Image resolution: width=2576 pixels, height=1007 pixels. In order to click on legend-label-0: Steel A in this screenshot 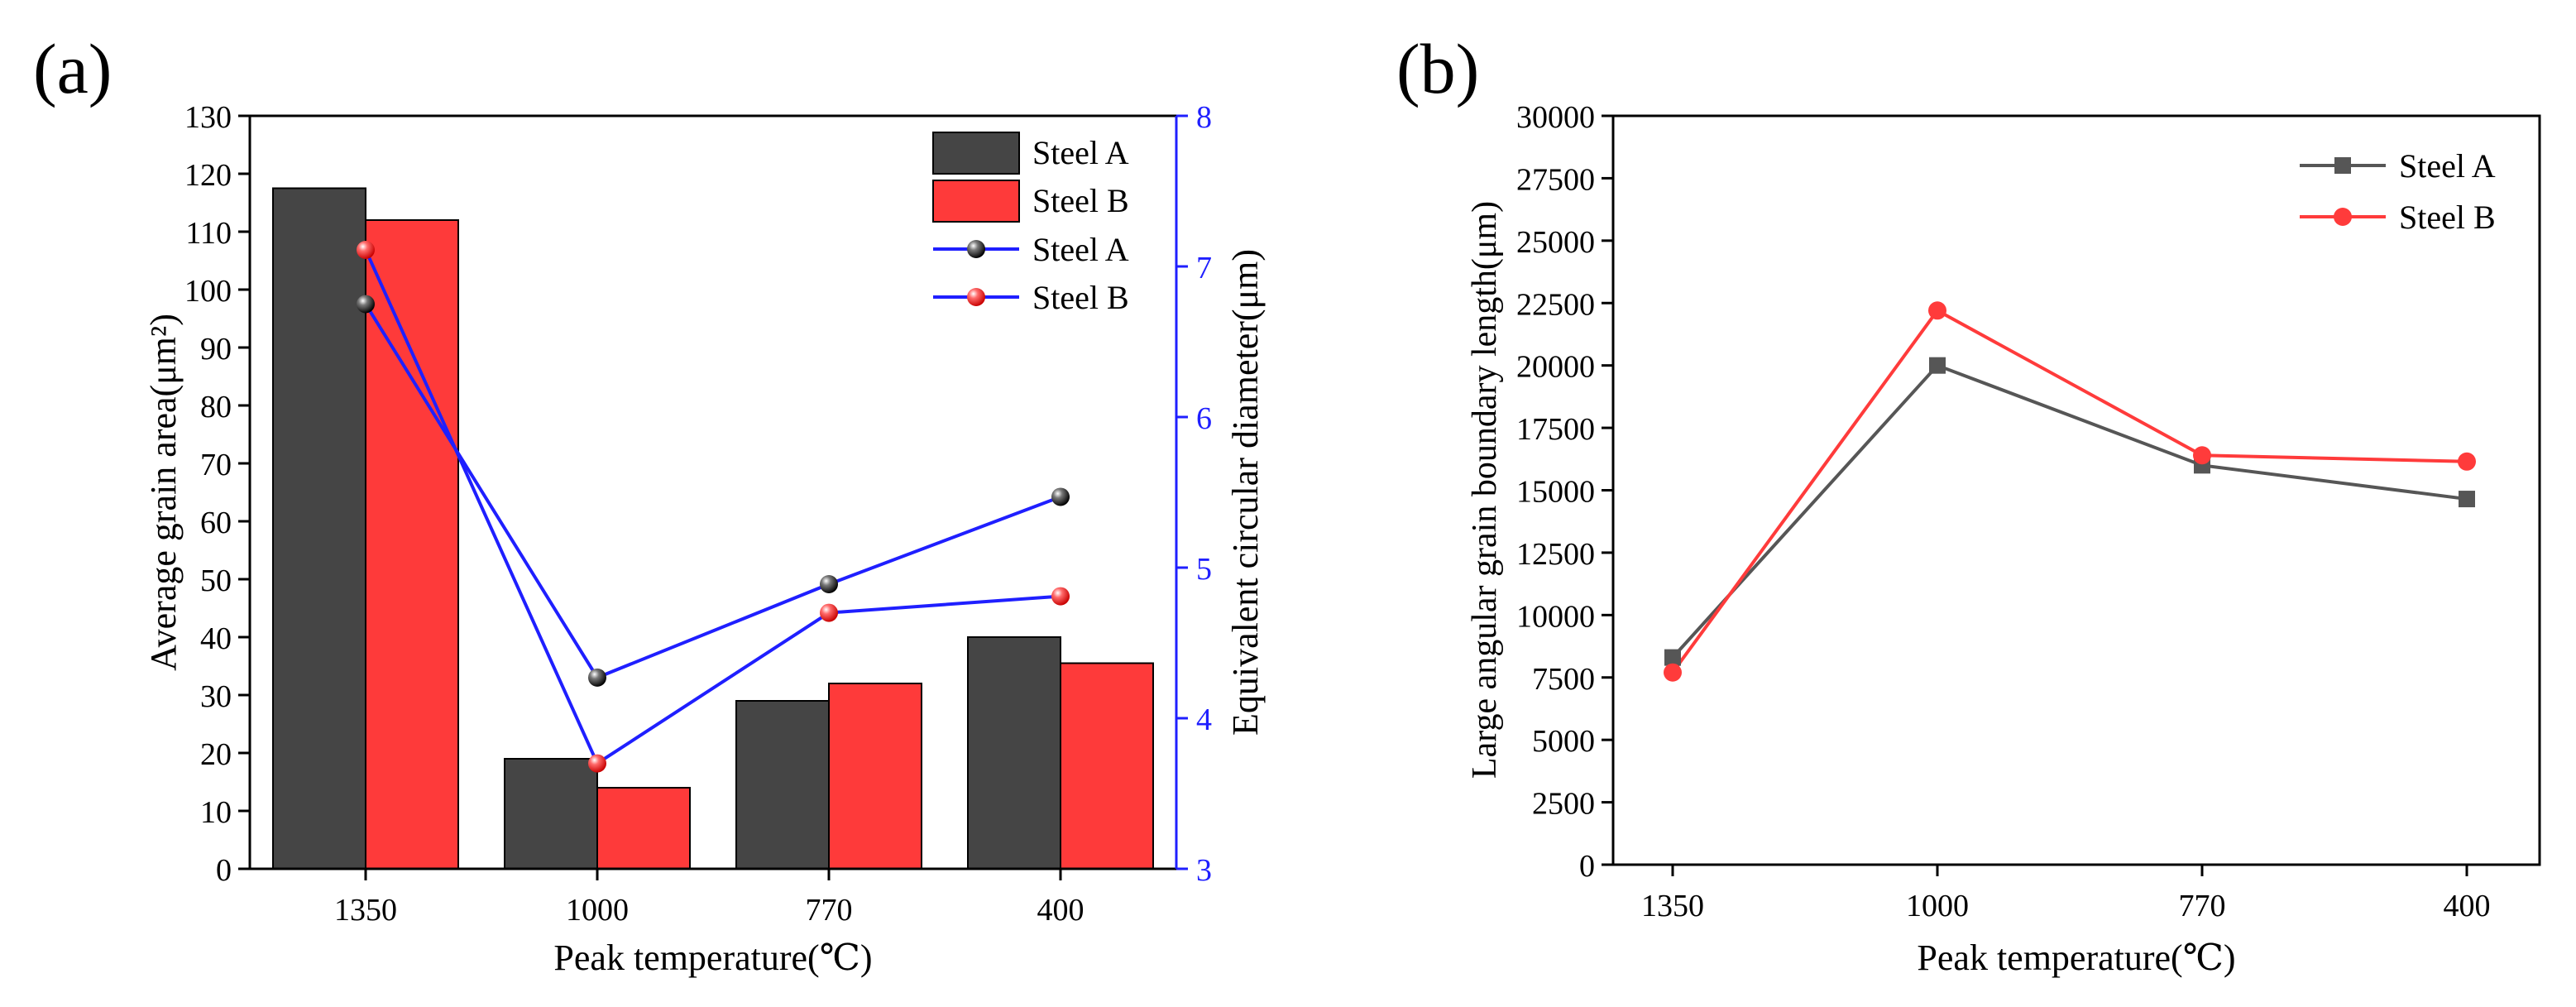, I will do `click(2448, 166)`.